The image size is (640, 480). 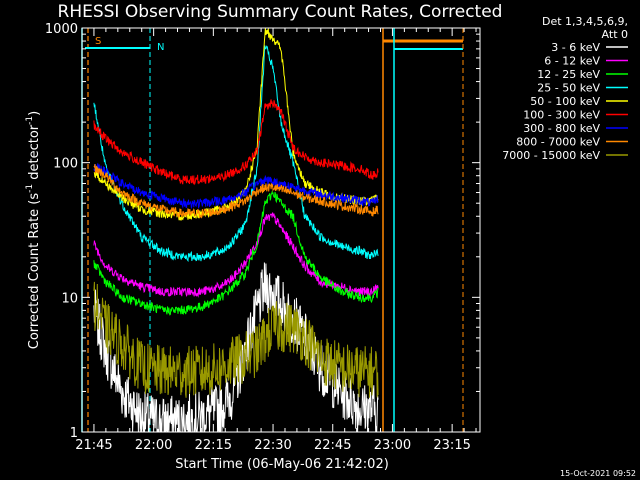 I want to click on y-axis-label-main: Corrected Count Rate (s, so click(x=34, y=271).